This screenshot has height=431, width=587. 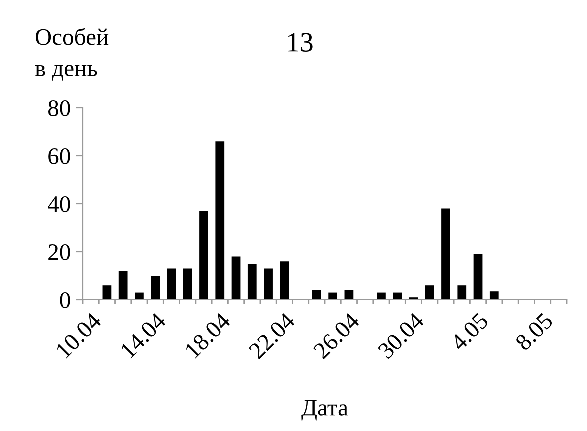 I want to click on y-tick-label: 60, so click(x=59, y=156).